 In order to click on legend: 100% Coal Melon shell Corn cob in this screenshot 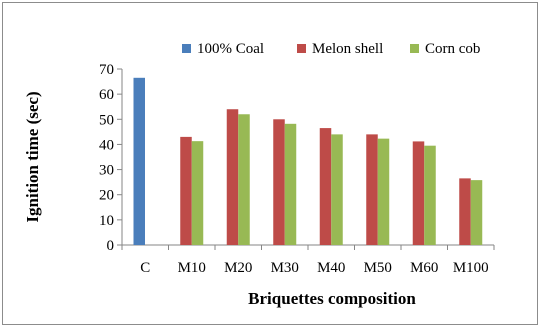, I will do `click(331, 49)`.